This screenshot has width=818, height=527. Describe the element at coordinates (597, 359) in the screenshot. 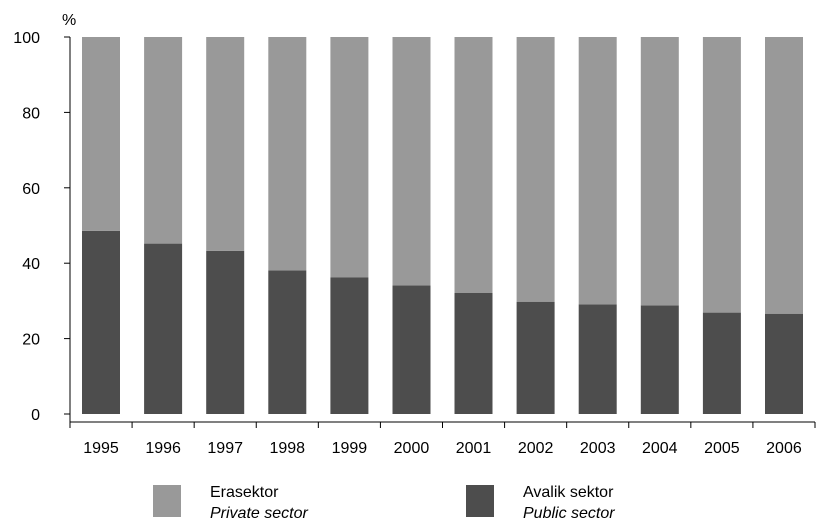

I see `bar-public-2003` at that location.